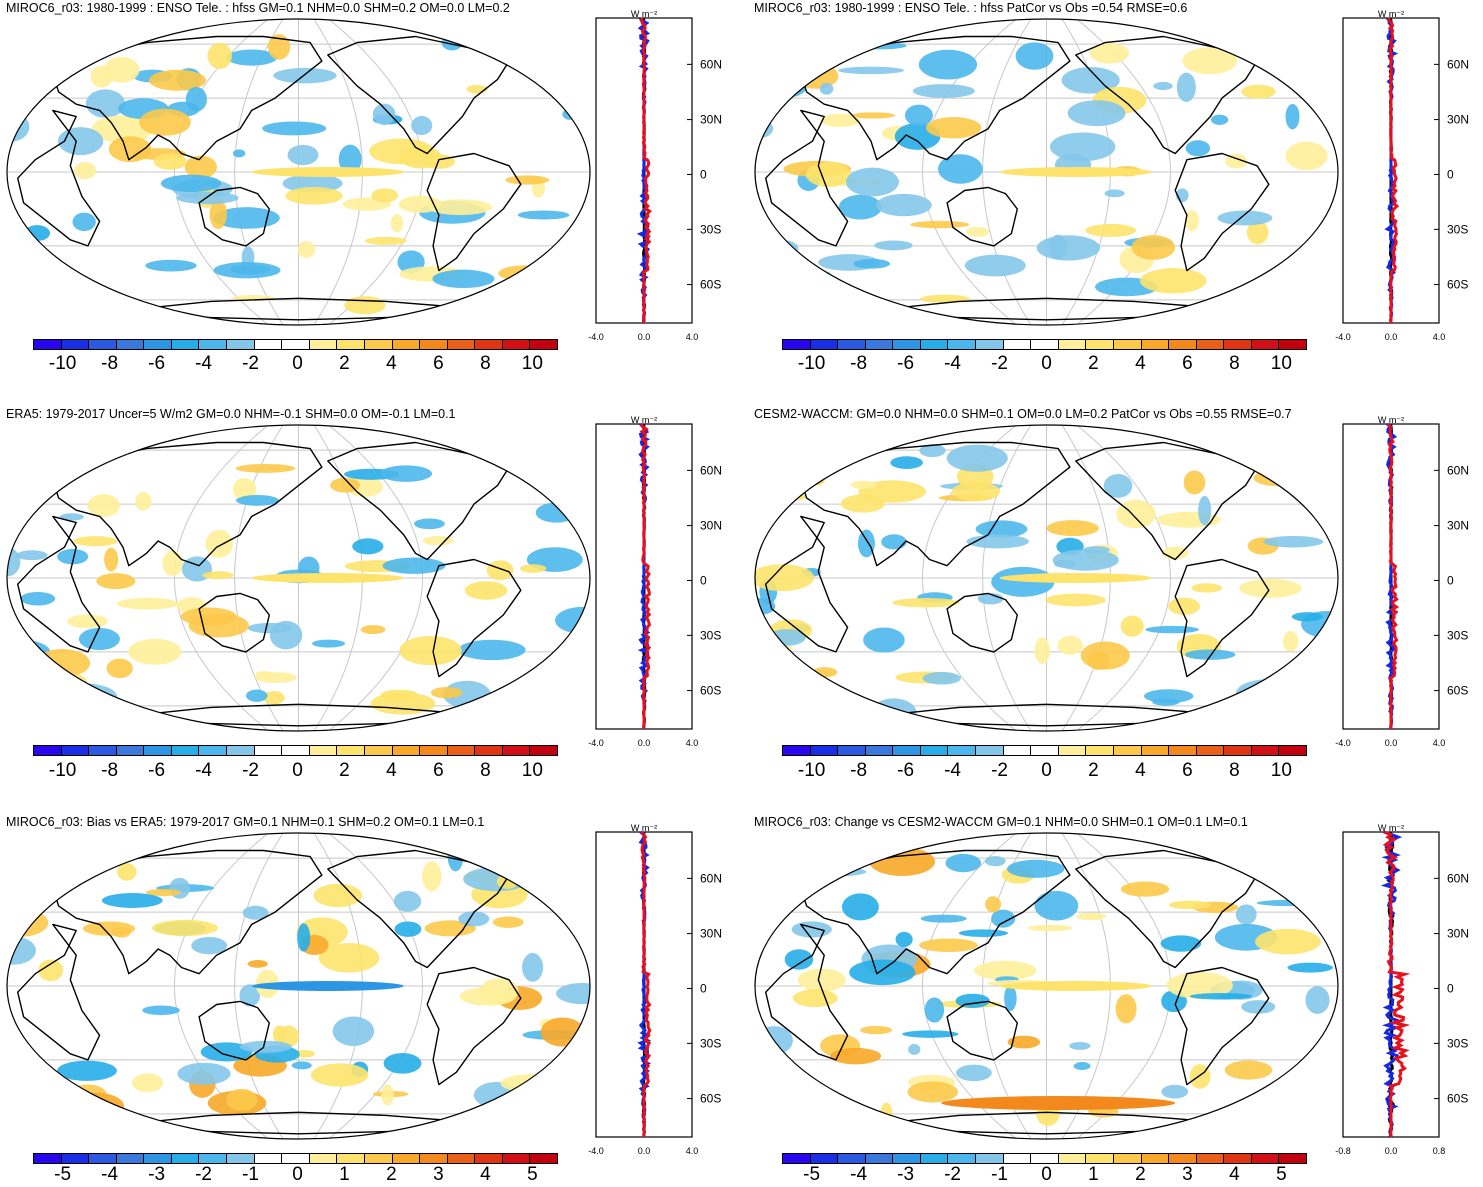 The height and width of the screenshot is (1187, 1483). I want to click on zonal-x-tick-label: 0.0, so click(1391, 743).